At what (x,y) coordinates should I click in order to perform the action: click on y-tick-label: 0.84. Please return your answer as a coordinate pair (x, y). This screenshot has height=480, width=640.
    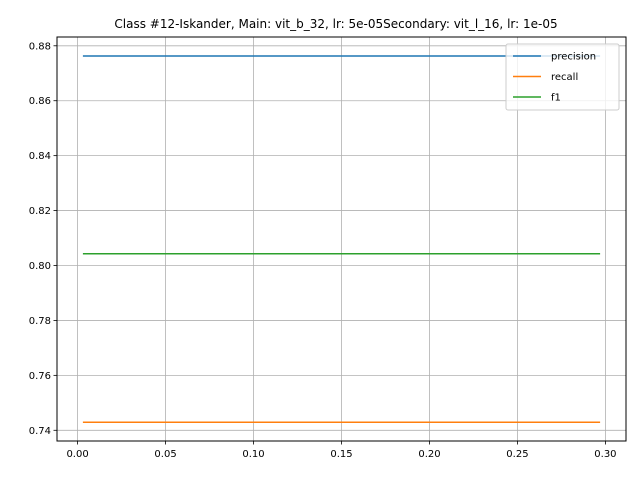
    Looking at the image, I should click on (40, 156).